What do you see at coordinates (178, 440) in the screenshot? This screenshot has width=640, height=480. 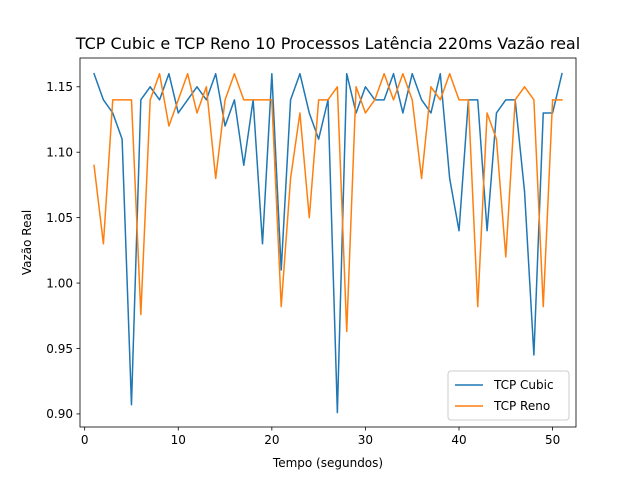 I see `x-tick-label: 10` at bounding box center [178, 440].